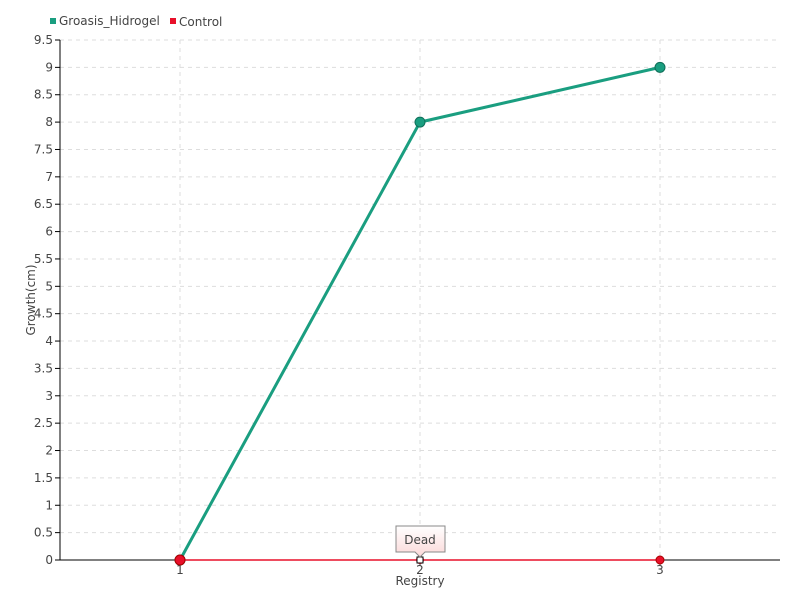 Image resolution: width=800 pixels, height=604 pixels. Describe the element at coordinates (43, 533) in the screenshot. I see `y-tick-label: 0.5` at that location.